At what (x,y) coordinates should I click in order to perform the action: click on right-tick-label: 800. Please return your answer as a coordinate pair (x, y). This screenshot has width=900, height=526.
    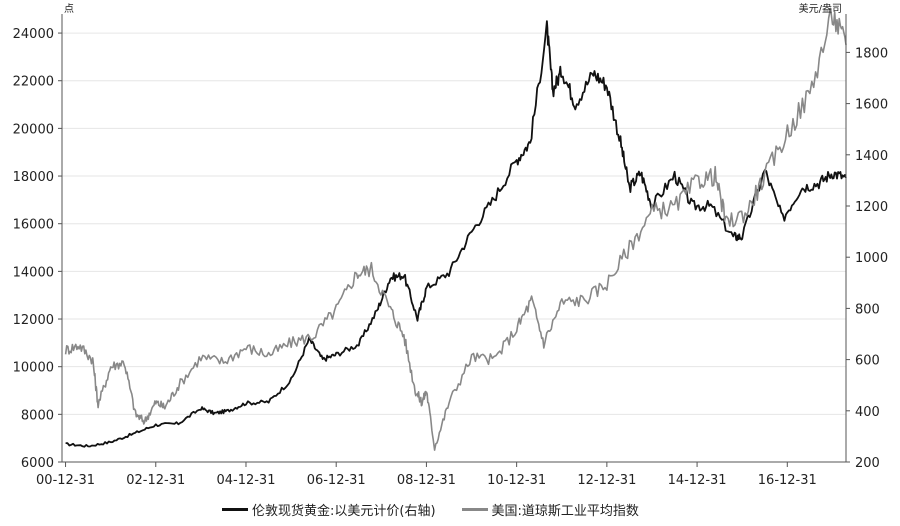
    Looking at the image, I should click on (867, 309).